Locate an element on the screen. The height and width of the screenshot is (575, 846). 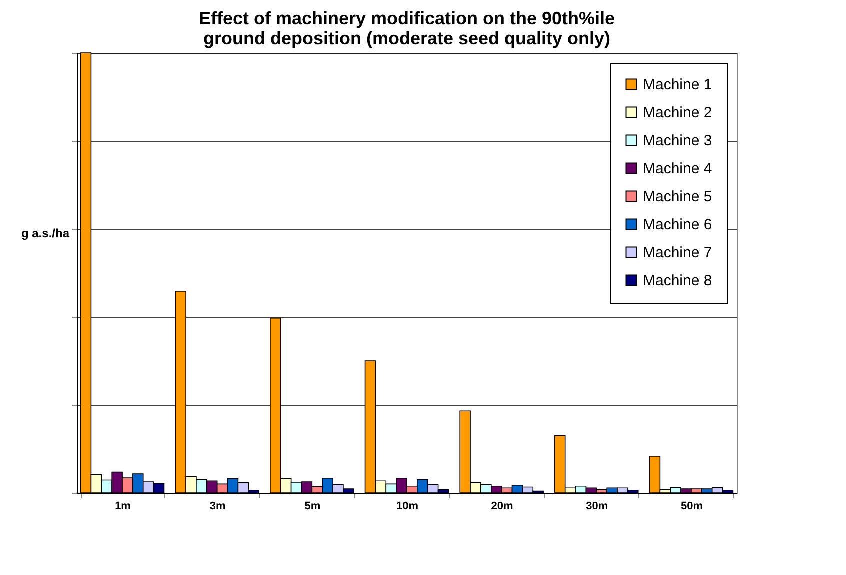
x-tick-label: 30m is located at coordinates (597, 506).